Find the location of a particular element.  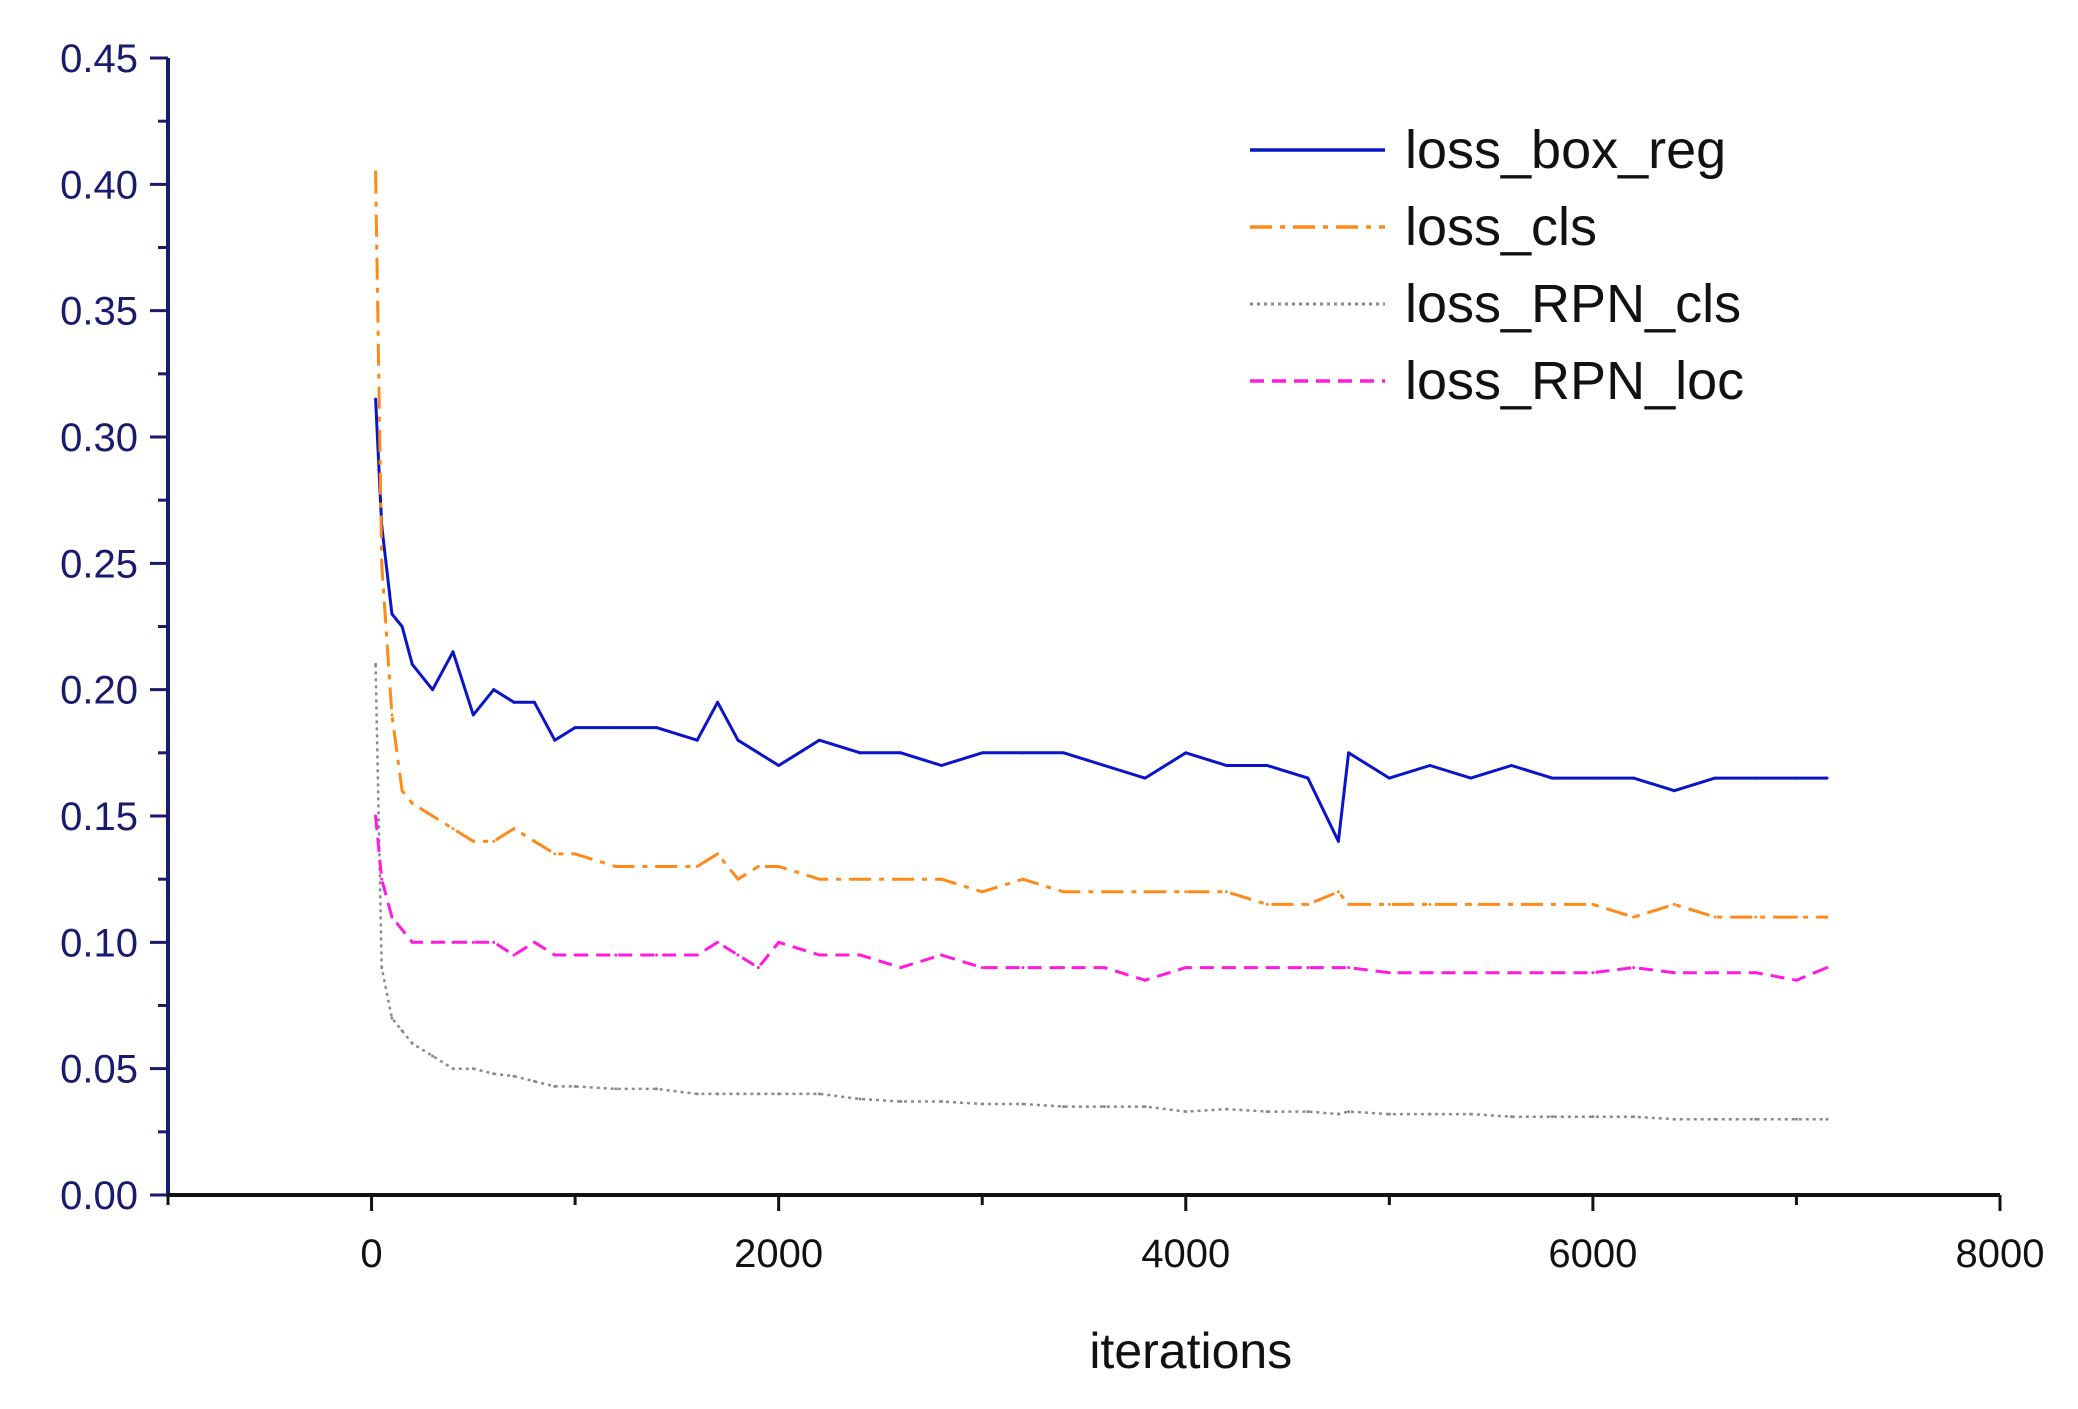

y-tick-label: 0.10 is located at coordinates (99, 943).